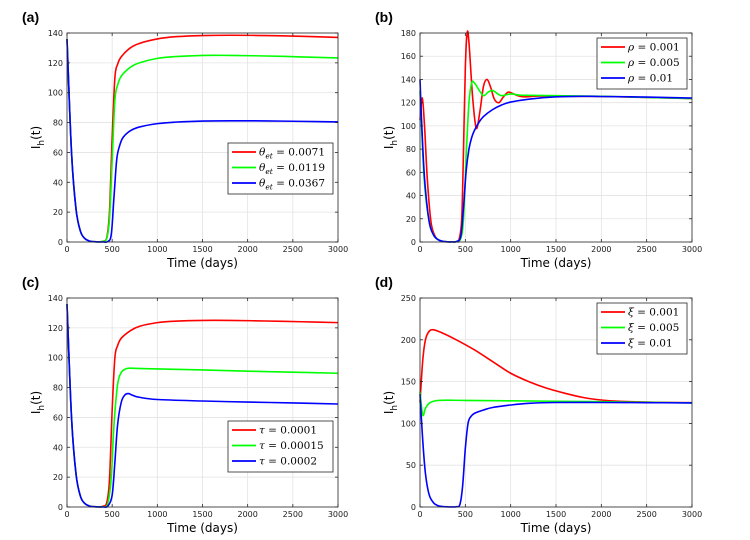 This screenshot has height=540, width=750. I want to click on legend-entry: τ = 0.0001, so click(288, 431).